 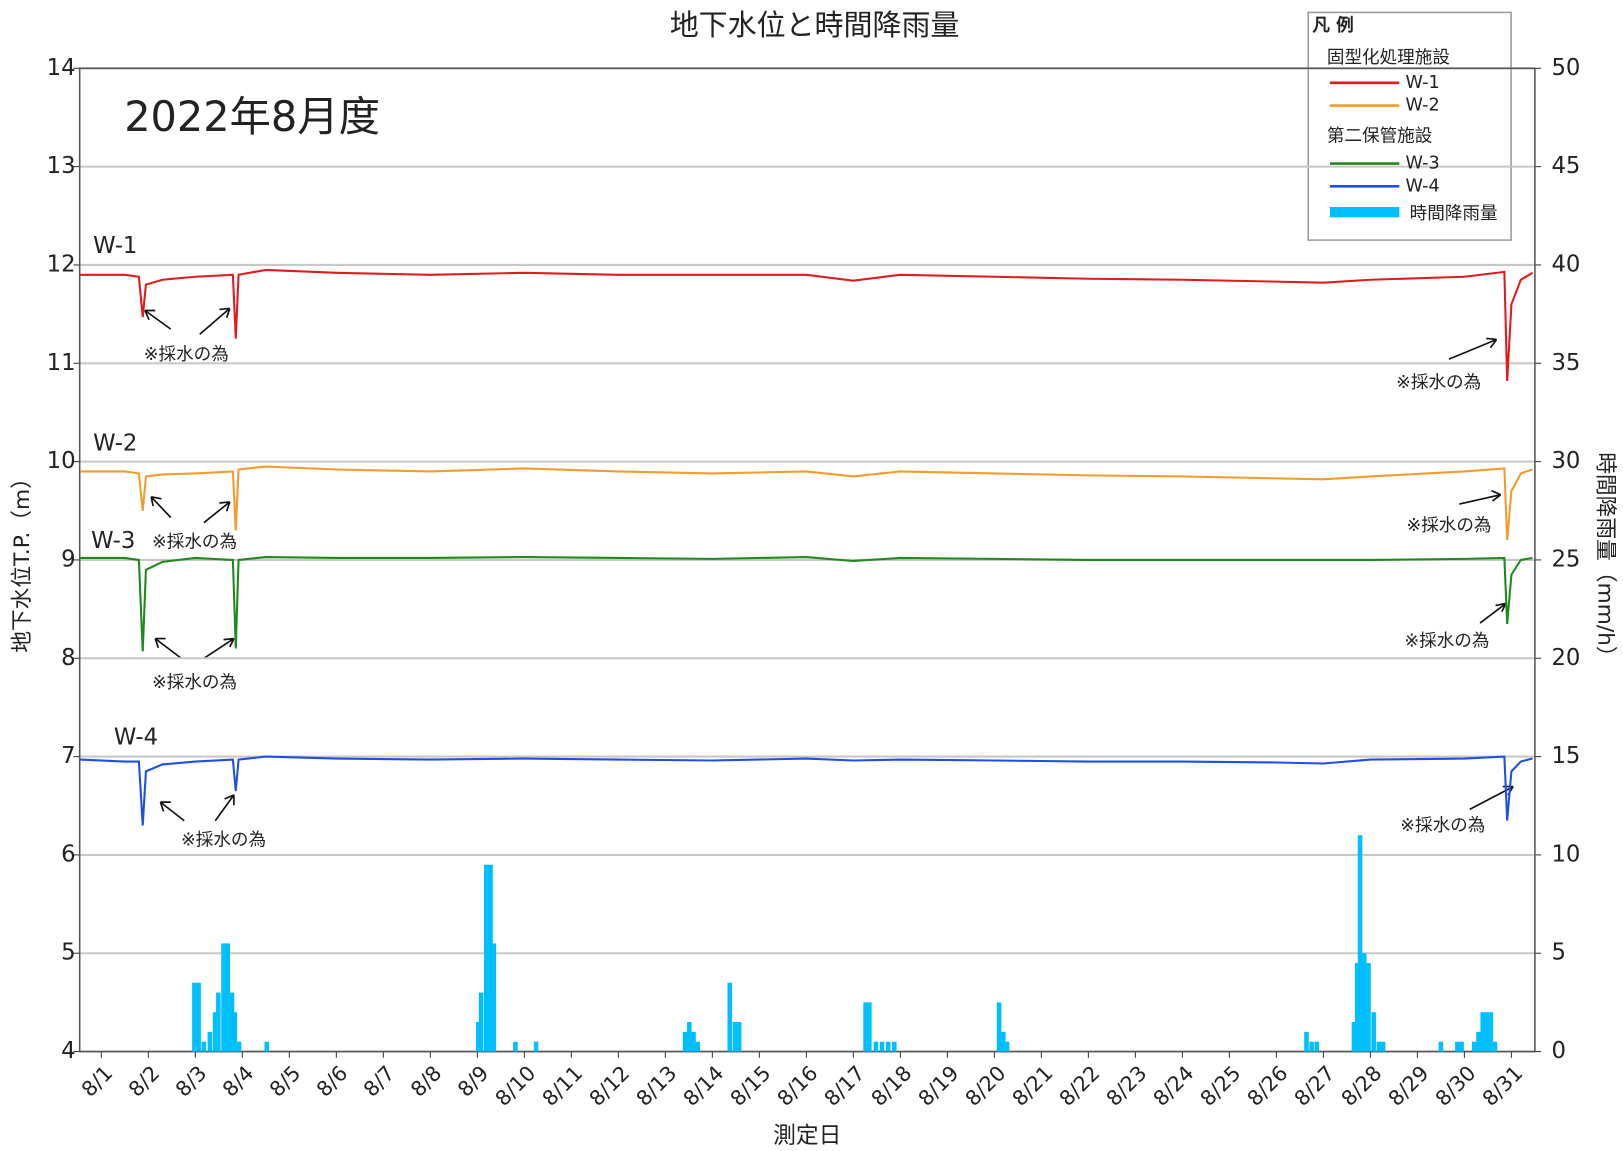 I want to click on y2-tick-label: 25, so click(x=1565, y=559).